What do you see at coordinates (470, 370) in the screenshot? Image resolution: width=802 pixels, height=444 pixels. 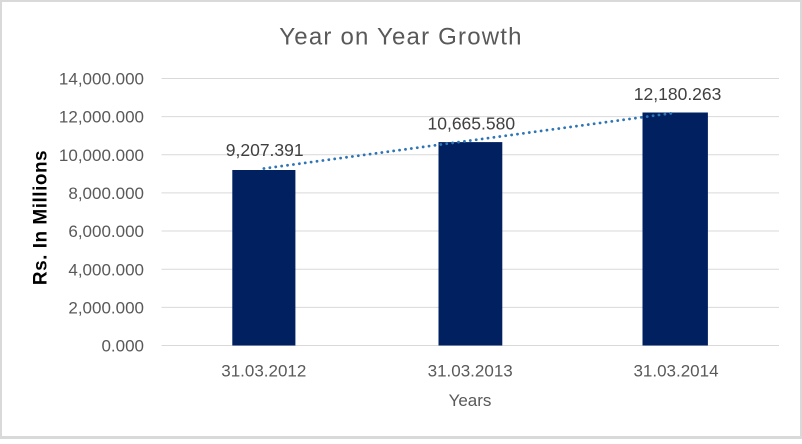 I see `svg-text: 31.03.2013` at bounding box center [470, 370].